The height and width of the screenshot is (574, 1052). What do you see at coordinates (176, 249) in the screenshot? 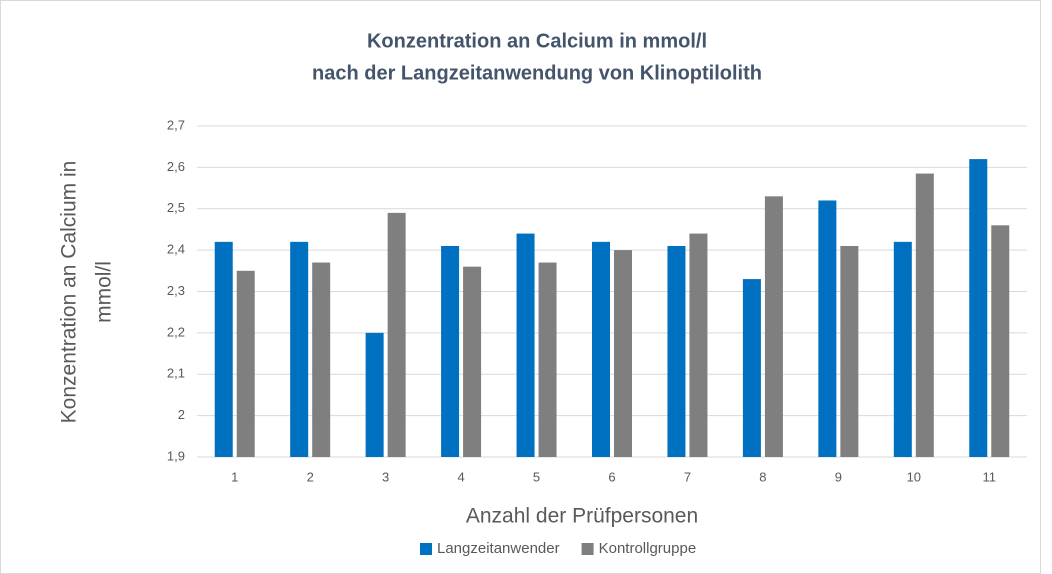
I see `y-tick-label: 2,4` at bounding box center [176, 249].